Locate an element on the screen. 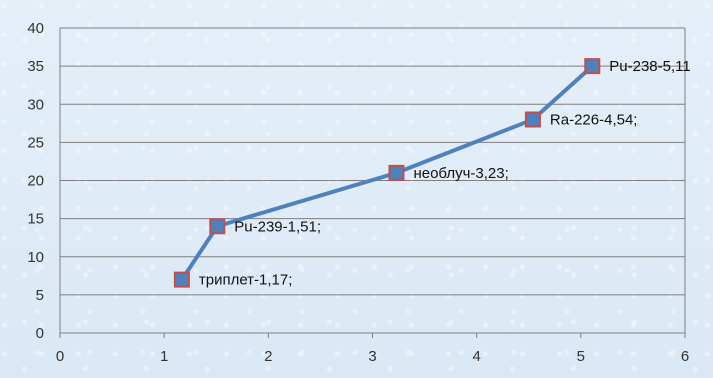 This screenshot has height=378, width=713. x-tick-label: 1 is located at coordinates (164, 356).